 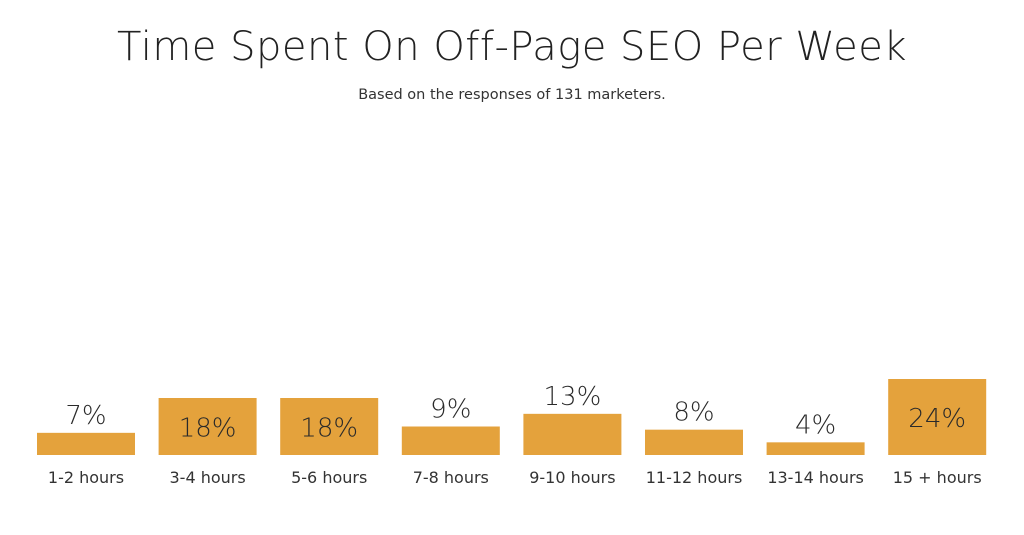 I want to click on bar-value-label-5: 13%, so click(x=573, y=397).